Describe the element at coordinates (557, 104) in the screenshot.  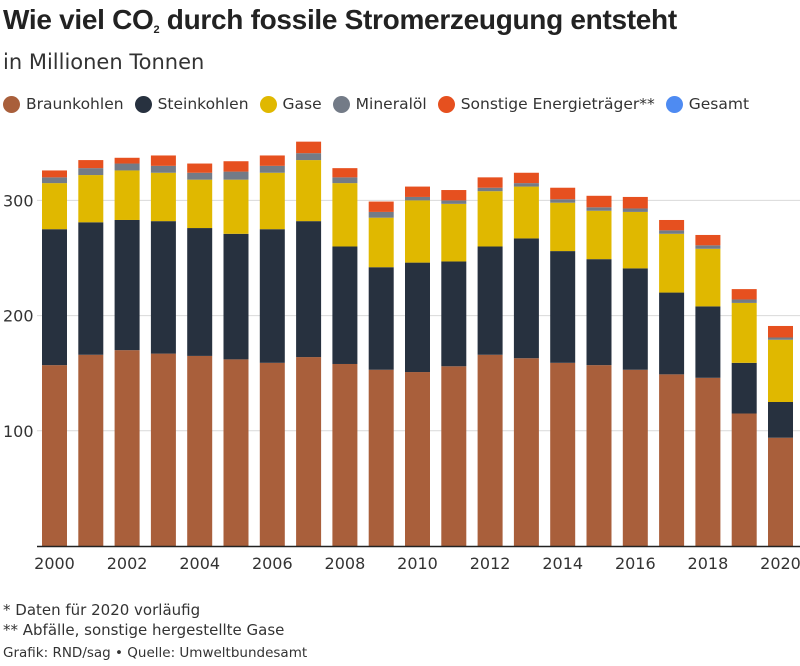
I see `legend-label: Sonstige Energieträger**` at that location.